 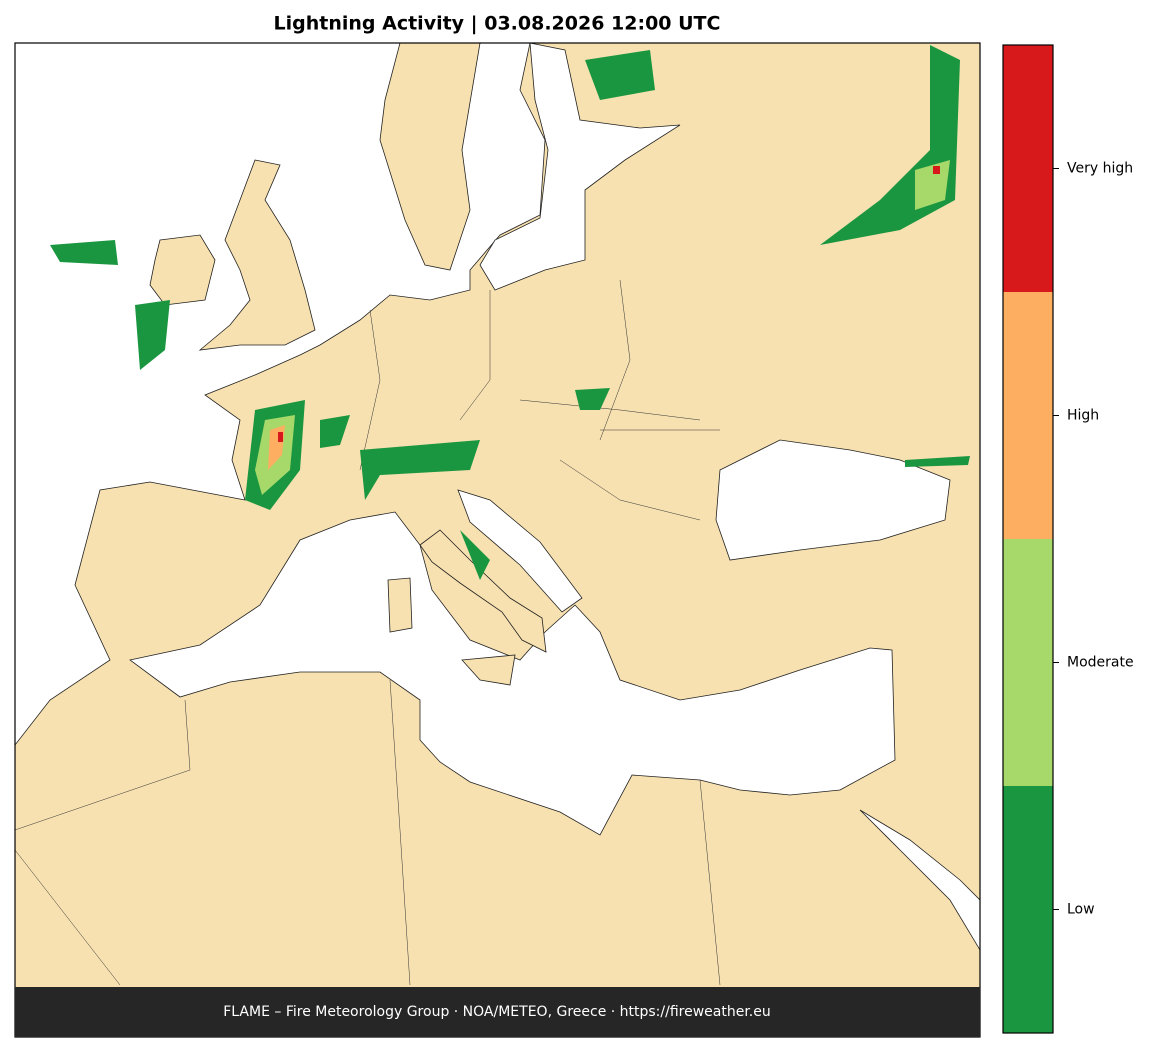 I want to click on red-sea, so click(x=919, y=880).